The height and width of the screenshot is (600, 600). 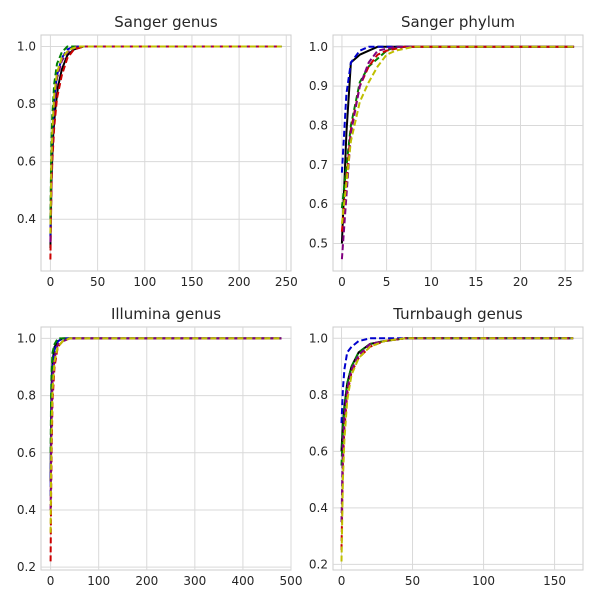 What do you see at coordinates (194, 581) in the screenshot?
I see `x-tick-label: 300` at bounding box center [194, 581].